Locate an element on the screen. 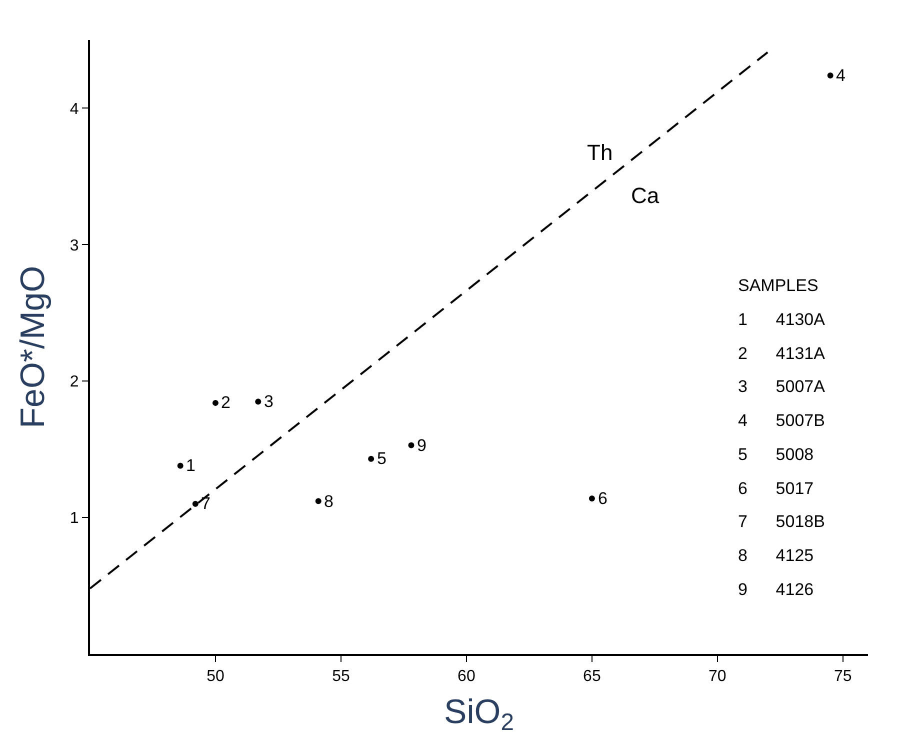 The width and height of the screenshot is (898, 744). annotation: 9 is located at coordinates (421, 445).